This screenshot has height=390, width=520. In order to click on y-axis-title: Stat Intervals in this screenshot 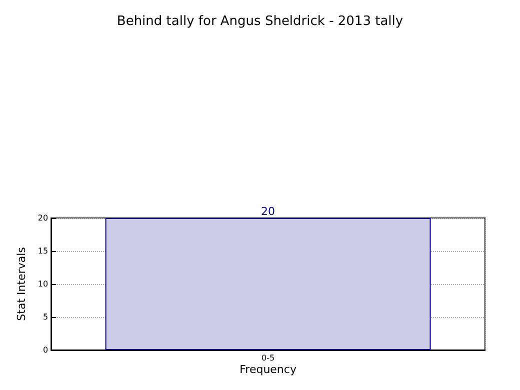, I will do `click(21, 283)`.